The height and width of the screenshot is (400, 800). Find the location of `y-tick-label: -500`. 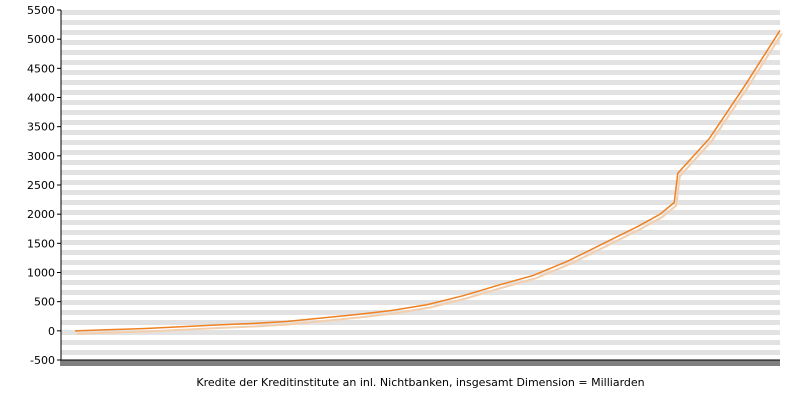

y-tick-label: -500 is located at coordinates (42, 360).